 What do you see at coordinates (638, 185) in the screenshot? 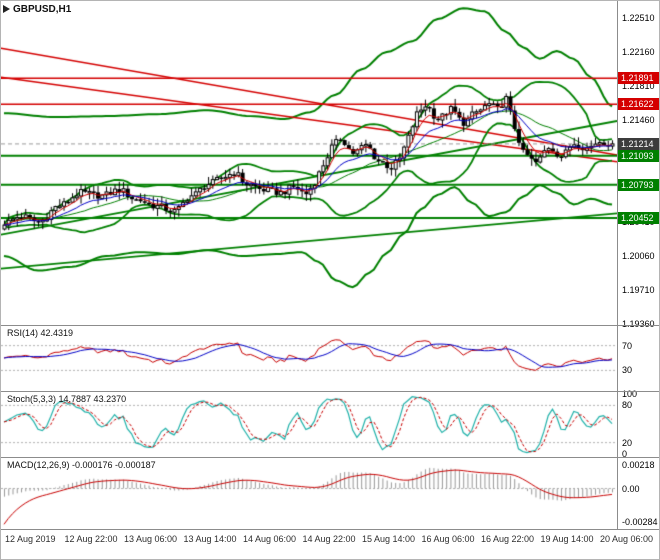
I see `price-level-badge: 1.20793` at bounding box center [638, 185].